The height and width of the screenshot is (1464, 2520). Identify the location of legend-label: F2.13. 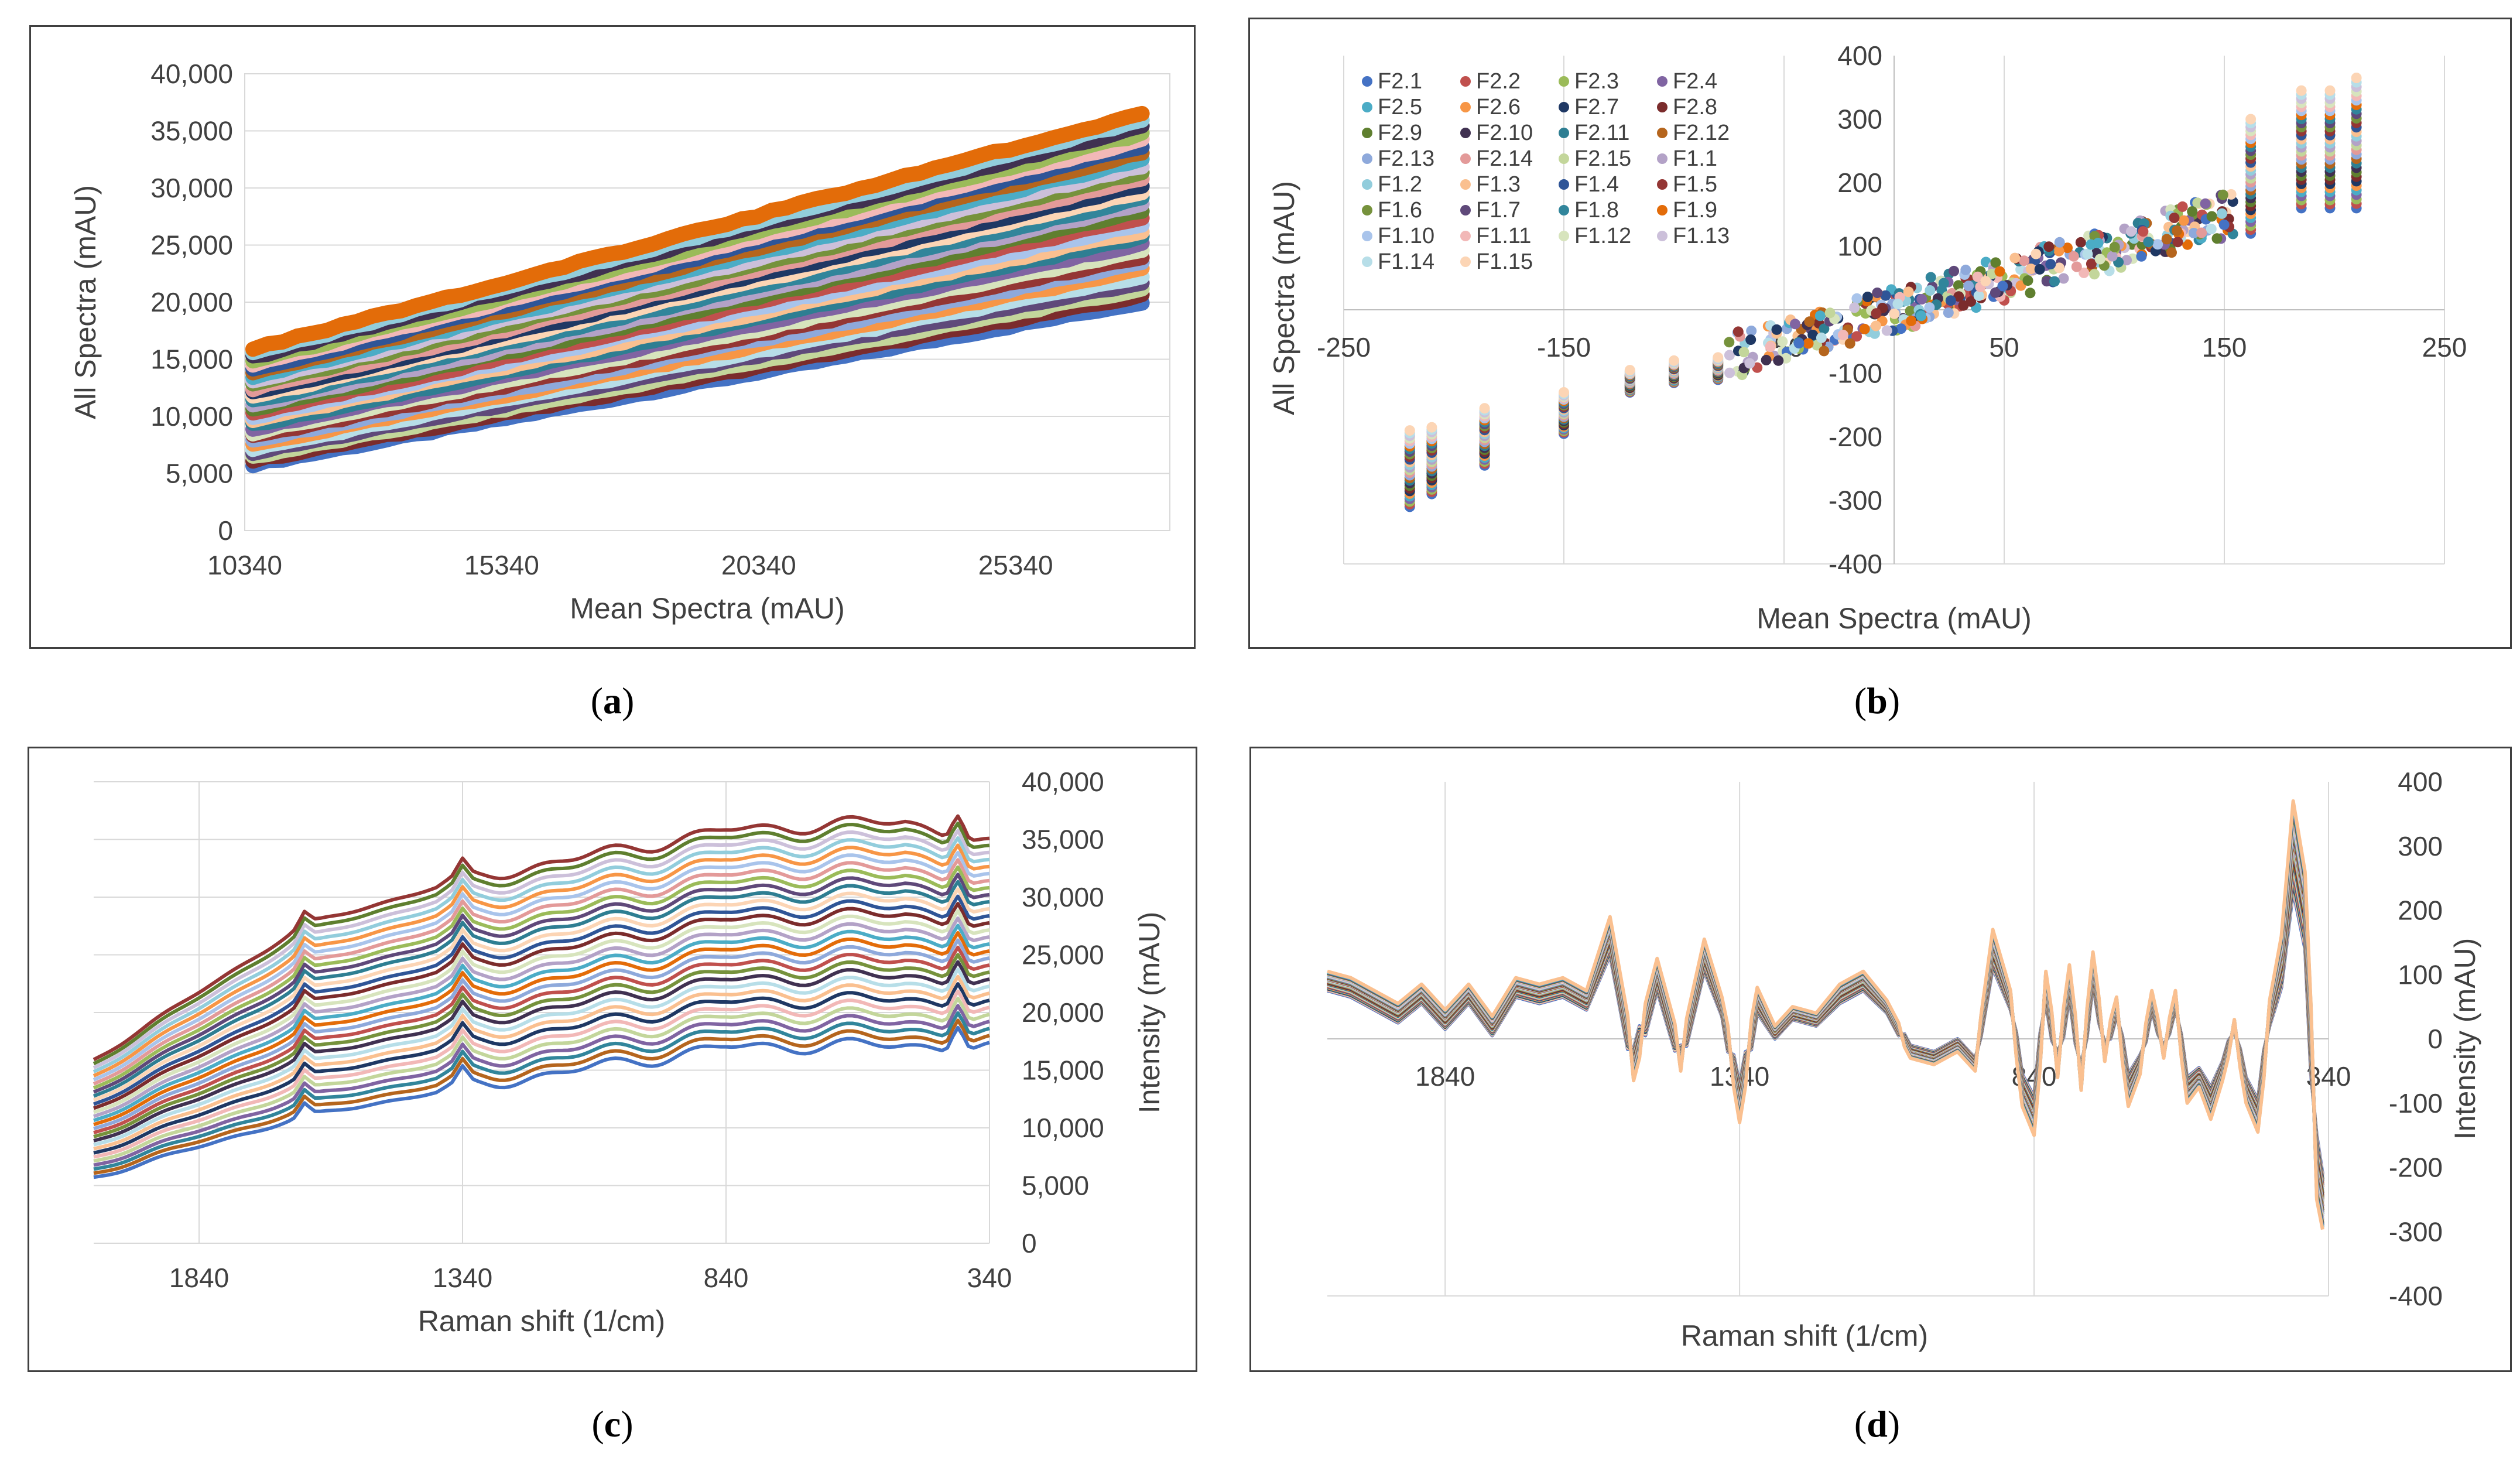
(1406, 158).